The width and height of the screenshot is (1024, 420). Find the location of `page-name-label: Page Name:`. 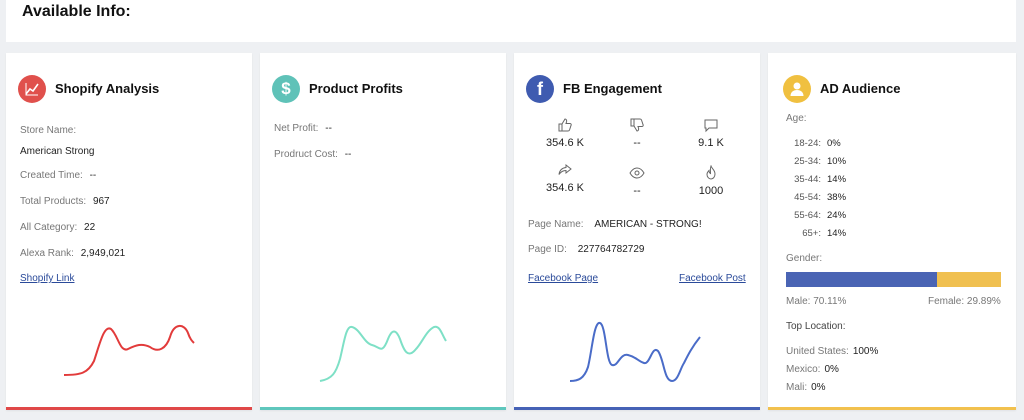

page-name-label: Page Name: is located at coordinates (556, 224).